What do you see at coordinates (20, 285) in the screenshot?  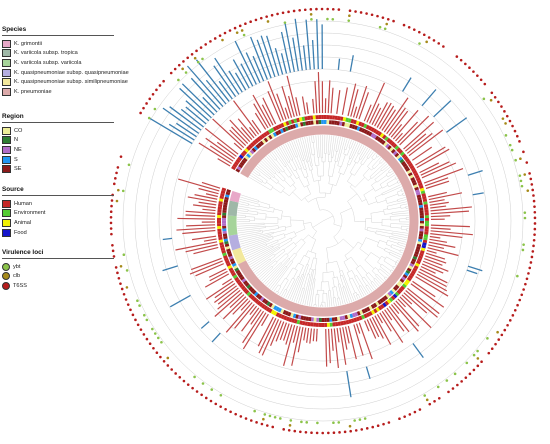 I see `legend-label: T6SS` at bounding box center [20, 285].